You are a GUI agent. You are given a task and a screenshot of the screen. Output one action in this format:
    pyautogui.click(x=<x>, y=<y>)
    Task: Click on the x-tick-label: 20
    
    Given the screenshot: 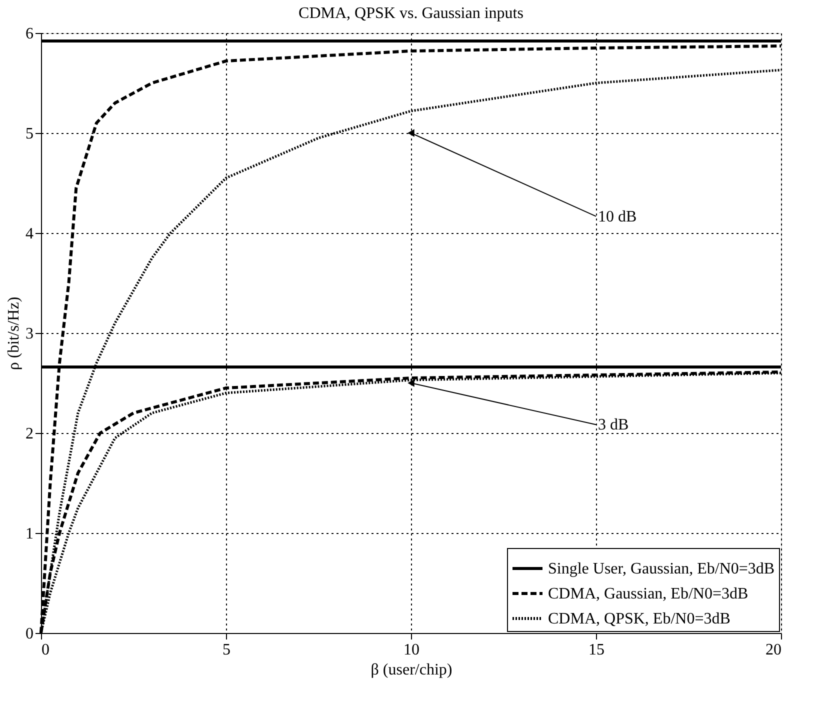 What is the action you would take?
    pyautogui.click(x=774, y=650)
    